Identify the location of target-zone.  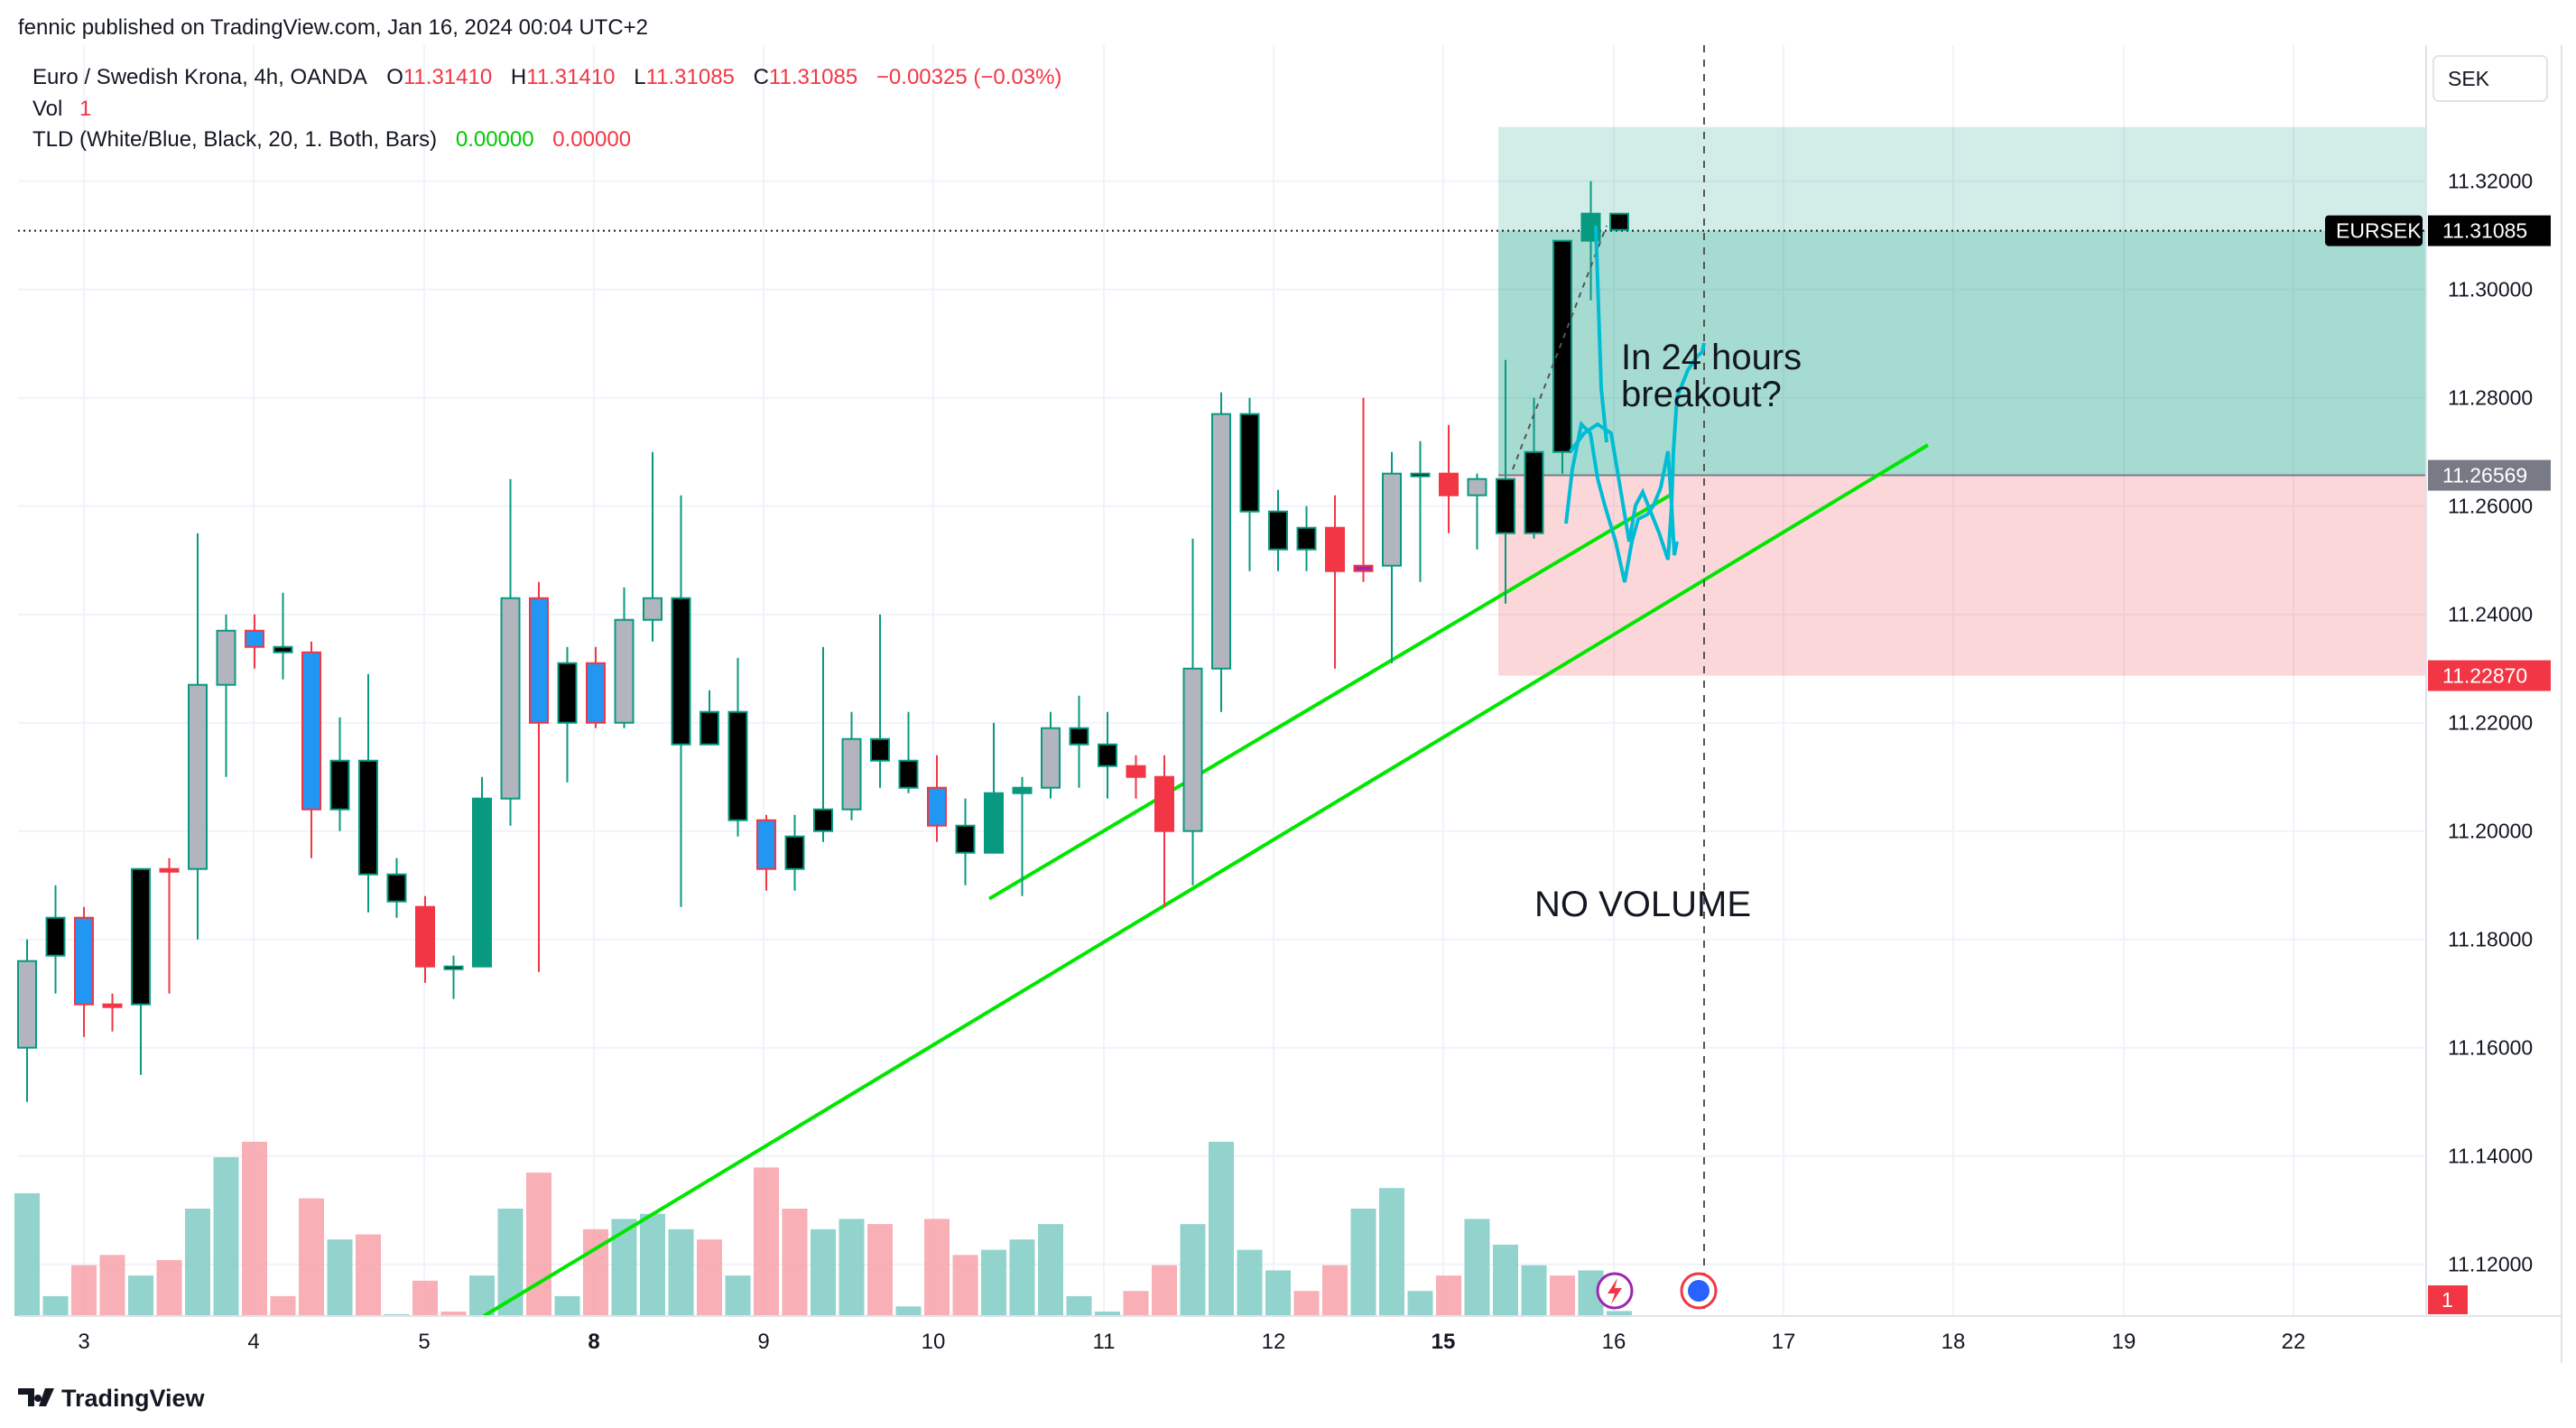
(1962, 301).